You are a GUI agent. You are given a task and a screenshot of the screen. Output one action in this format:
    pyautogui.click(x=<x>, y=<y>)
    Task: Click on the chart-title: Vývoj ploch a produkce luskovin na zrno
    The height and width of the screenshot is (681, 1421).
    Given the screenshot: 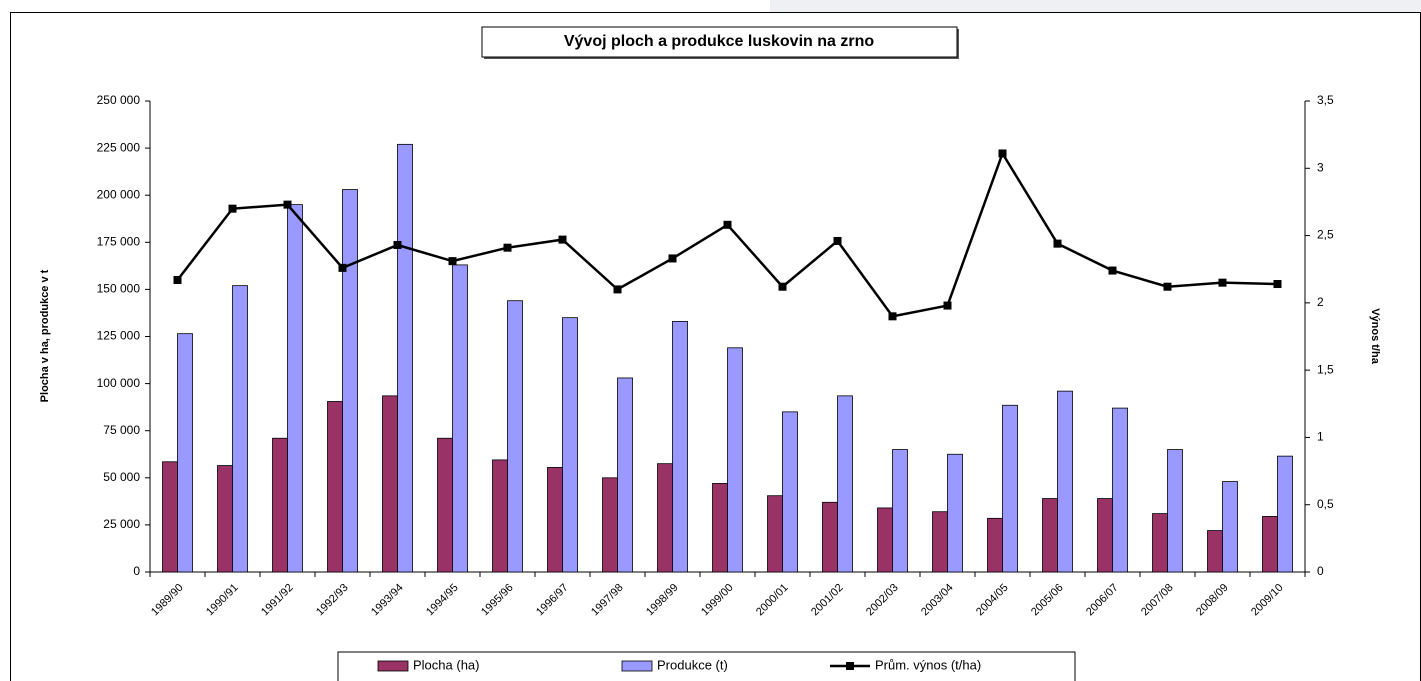 What is the action you would take?
    pyautogui.click(x=719, y=41)
    